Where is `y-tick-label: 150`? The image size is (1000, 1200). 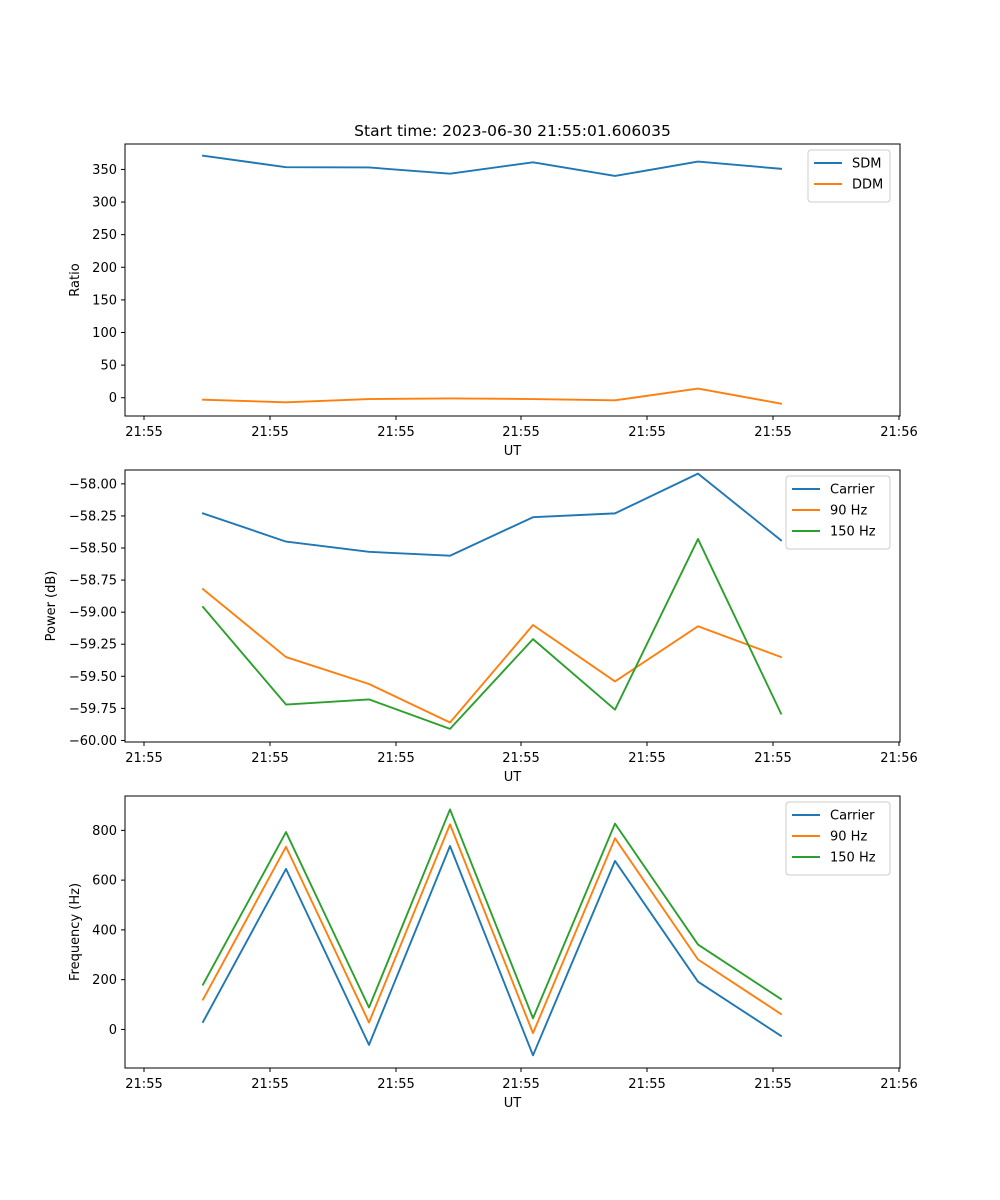 y-tick-label: 150 is located at coordinates (104, 300).